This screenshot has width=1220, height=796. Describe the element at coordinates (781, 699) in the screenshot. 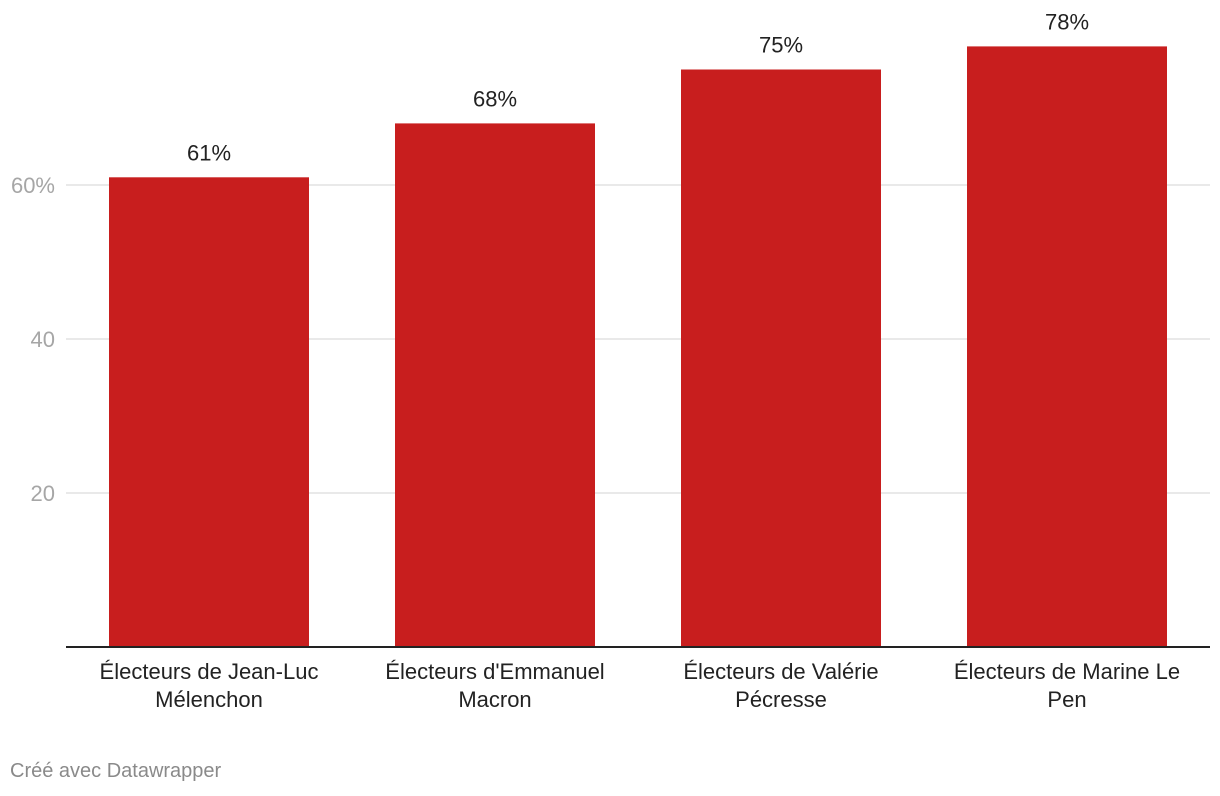

I see `category-label: Pécresse` at that location.